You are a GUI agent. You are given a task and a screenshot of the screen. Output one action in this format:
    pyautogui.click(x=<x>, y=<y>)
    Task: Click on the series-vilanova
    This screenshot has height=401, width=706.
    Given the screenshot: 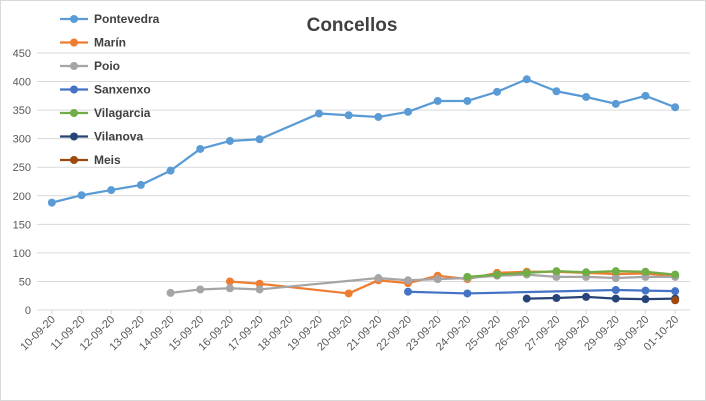 What is the action you would take?
    pyautogui.click(x=601, y=298)
    